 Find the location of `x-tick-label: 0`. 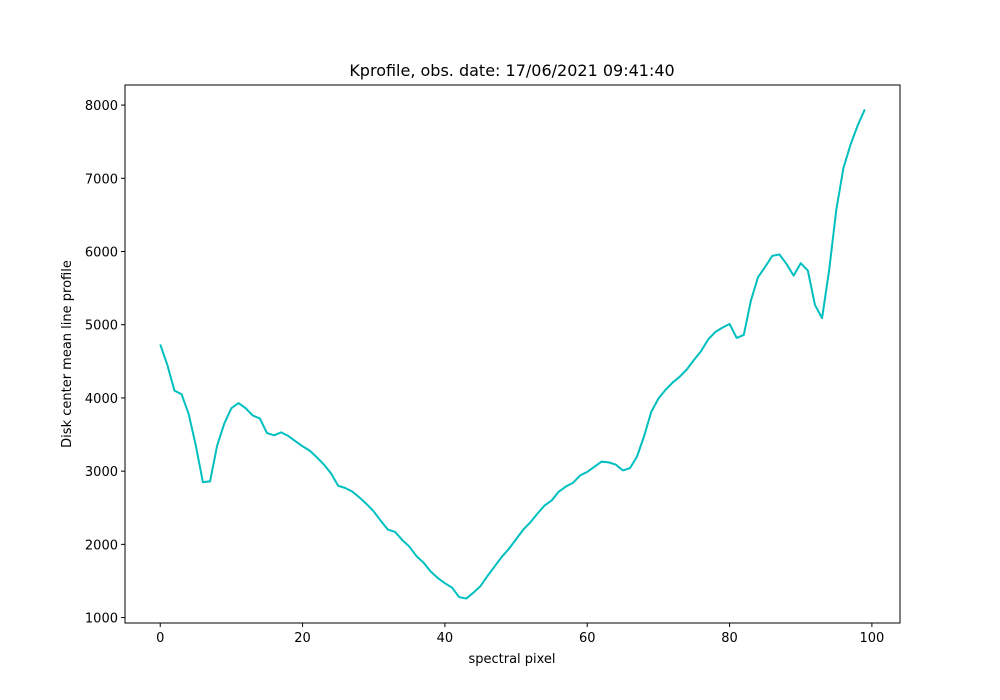

x-tick-label: 0 is located at coordinates (160, 638).